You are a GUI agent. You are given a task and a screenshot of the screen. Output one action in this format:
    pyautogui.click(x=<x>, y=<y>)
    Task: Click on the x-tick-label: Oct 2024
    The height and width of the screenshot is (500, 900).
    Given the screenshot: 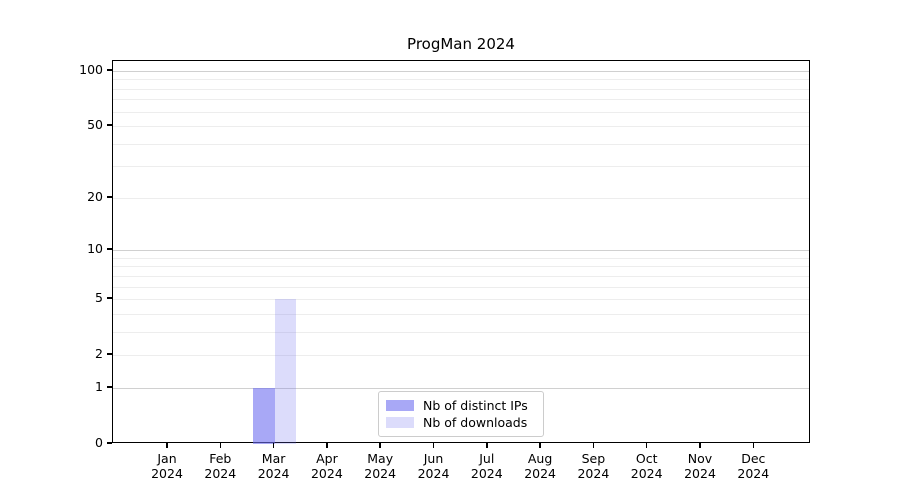 What is the action you would take?
    pyautogui.click(x=647, y=466)
    